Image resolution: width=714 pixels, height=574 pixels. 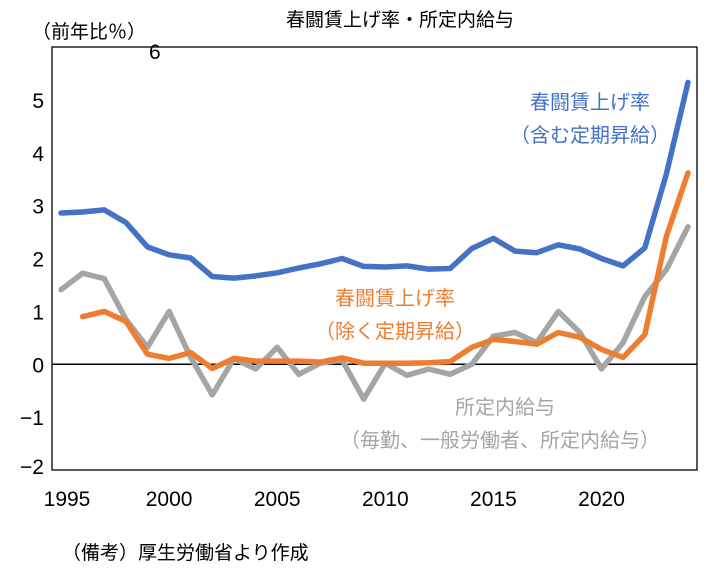 What do you see at coordinates (89, 32) in the screenshot?
I see `y-axis-unit-label: （前年比％）` at bounding box center [89, 32].